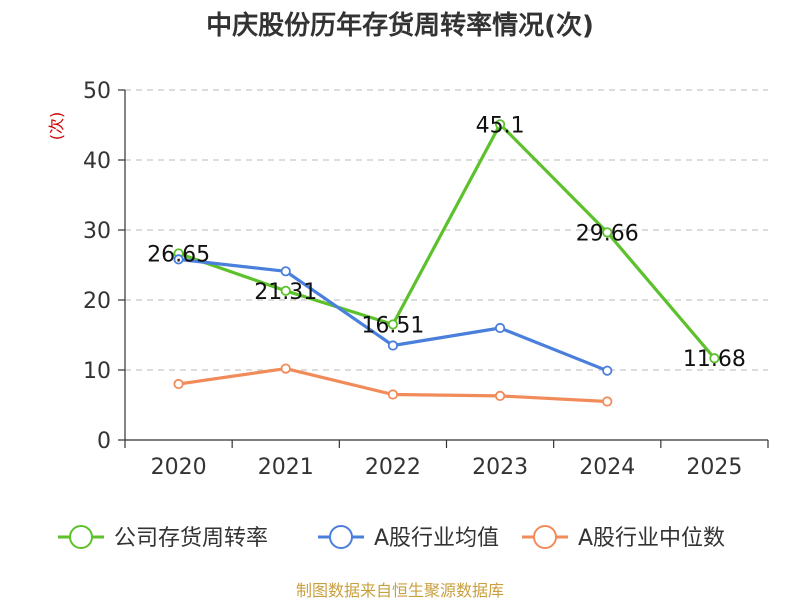 The width and height of the screenshot is (800, 600). I want to click on series-0-point-2022, so click(393, 324).